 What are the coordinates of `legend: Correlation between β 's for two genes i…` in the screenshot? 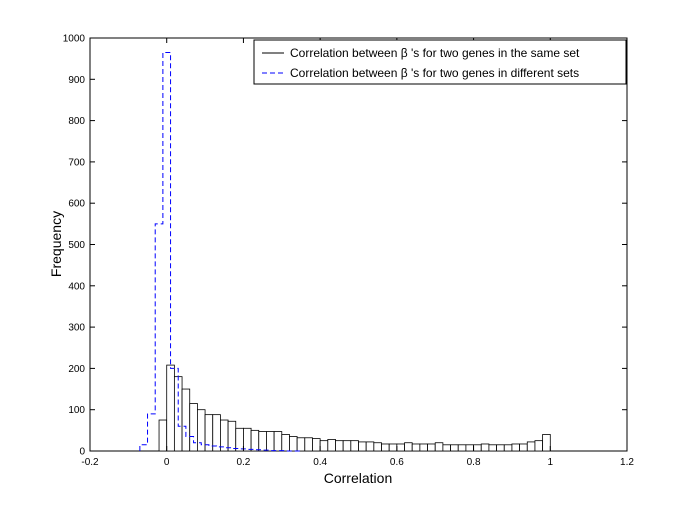 It's located at (440, 62).